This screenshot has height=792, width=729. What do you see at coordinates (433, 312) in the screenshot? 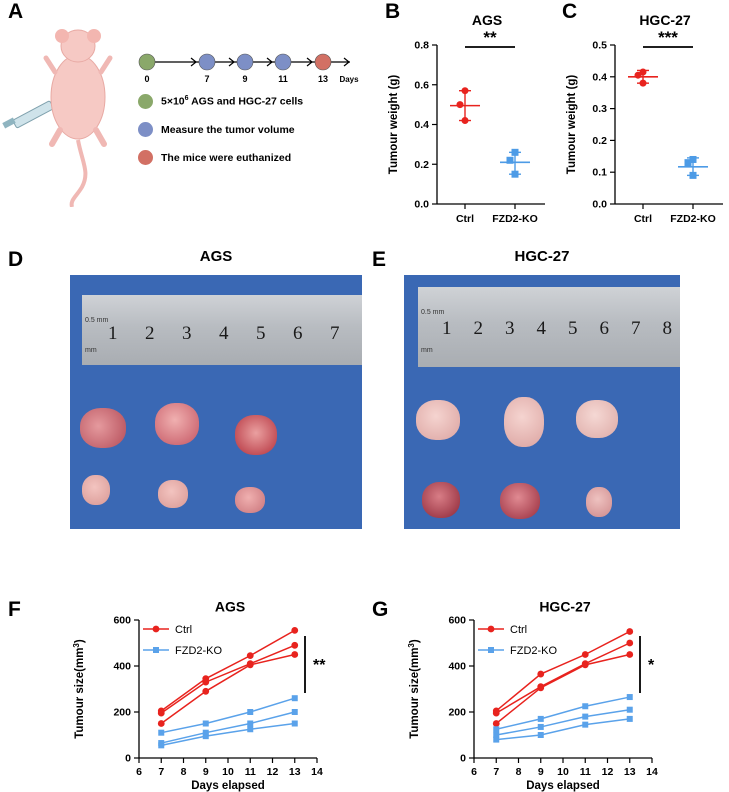
I see `ruler-e-mm-label: 0.5 mm` at bounding box center [433, 312].